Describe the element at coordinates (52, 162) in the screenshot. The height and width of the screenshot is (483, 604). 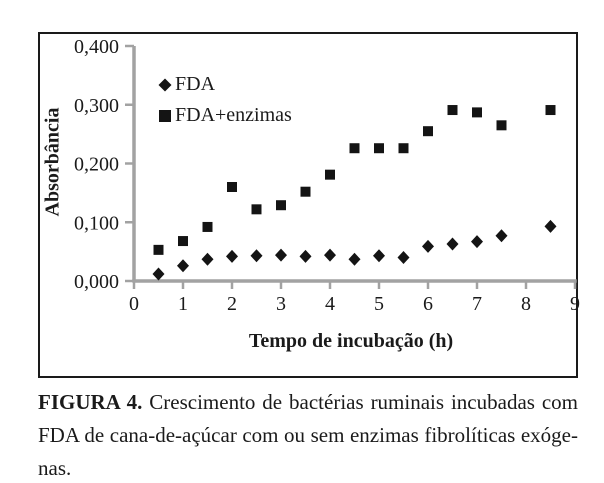
I see `y-axis-title: Absorbância` at that location.